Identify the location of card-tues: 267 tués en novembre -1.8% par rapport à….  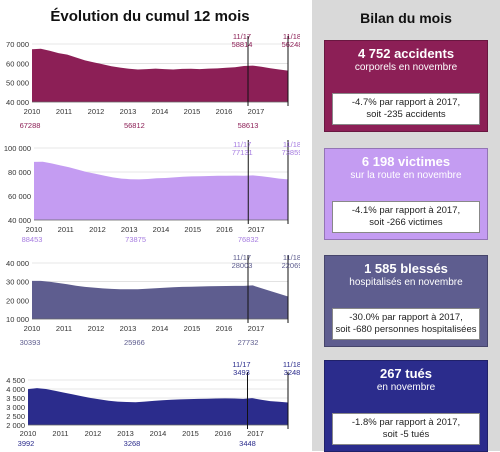
(406, 406).